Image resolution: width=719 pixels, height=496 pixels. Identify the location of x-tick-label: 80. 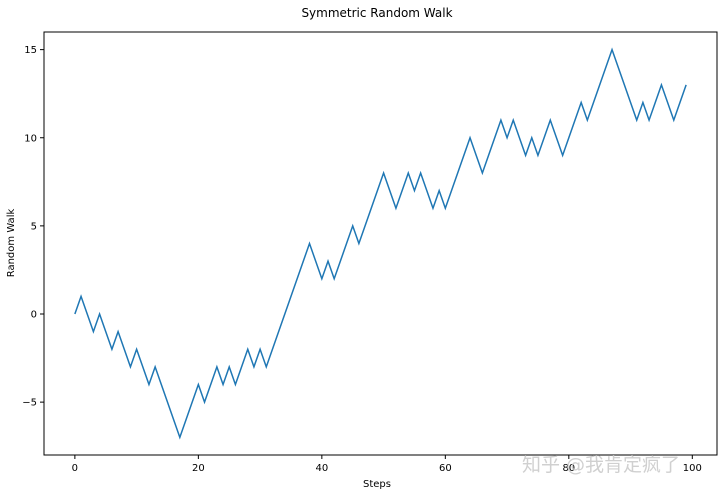
(568, 468).